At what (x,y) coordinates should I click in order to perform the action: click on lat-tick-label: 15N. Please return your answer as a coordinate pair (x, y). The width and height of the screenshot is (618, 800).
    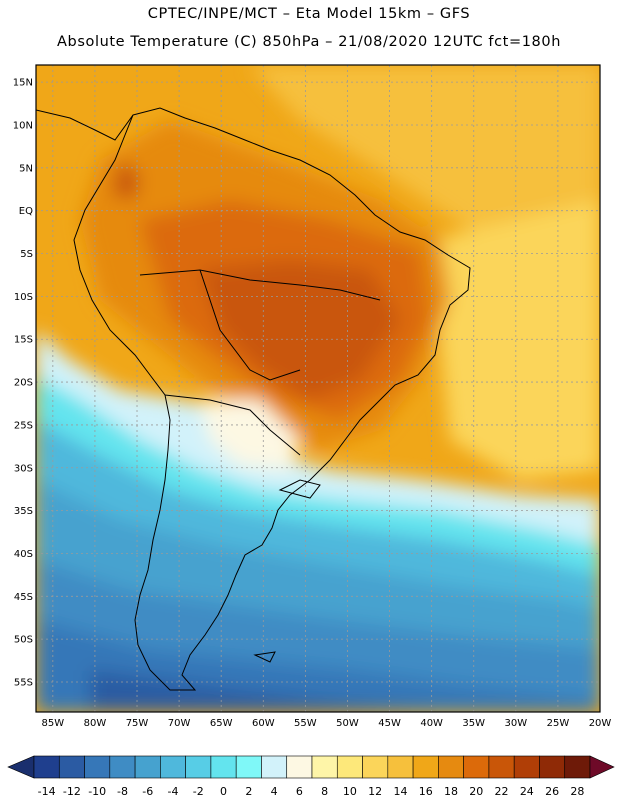
    Looking at the image, I should click on (23, 83).